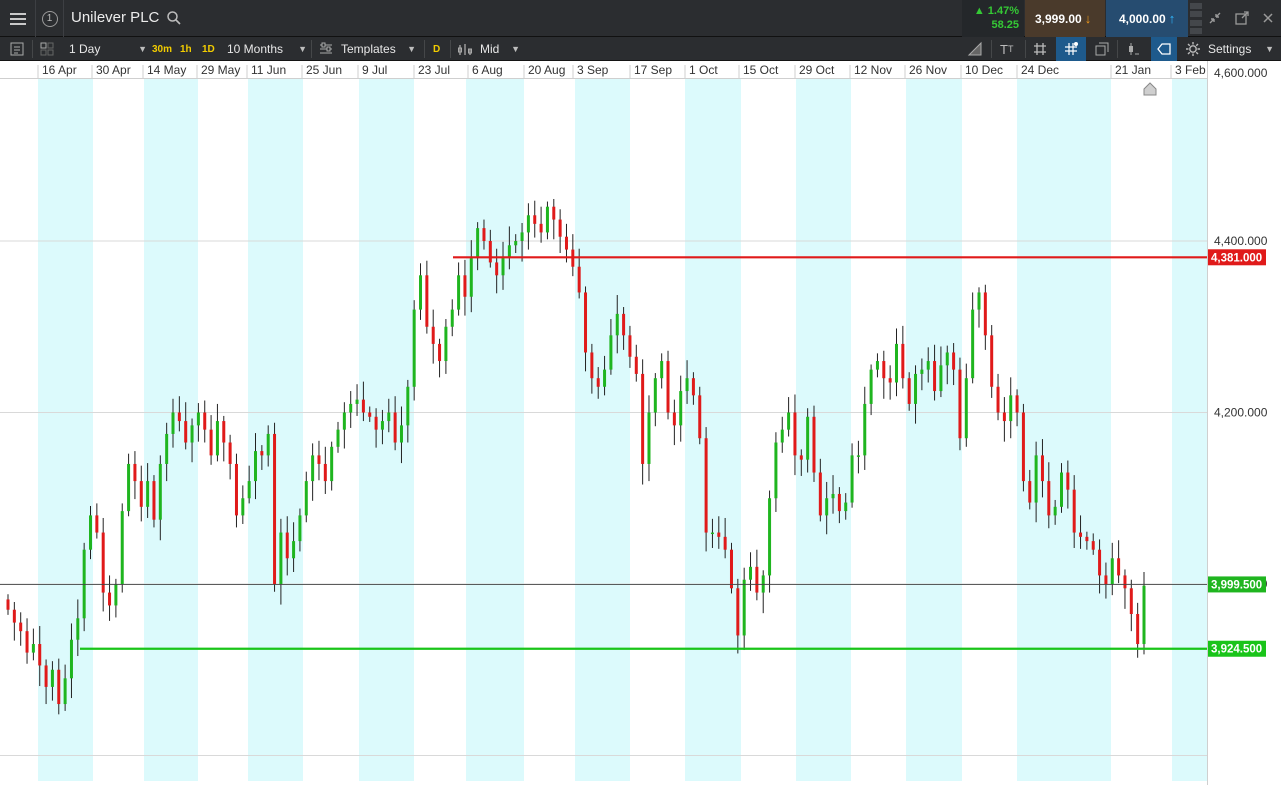 The width and height of the screenshot is (1281, 785). Describe the element at coordinates (186, 49) in the screenshot. I see `quick-interval-1h: 1h` at that location.